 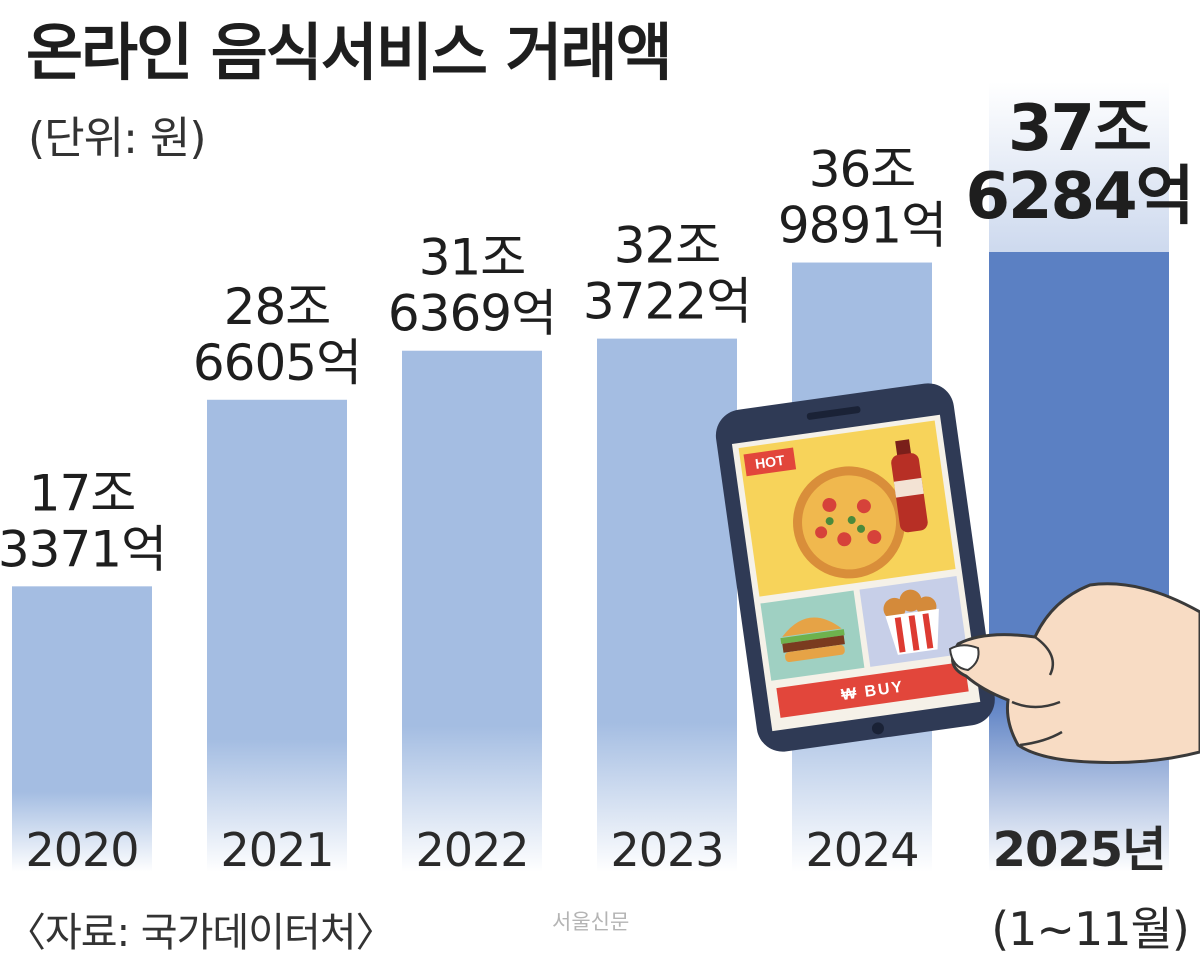 I want to click on pointing-hand-icon, so click(x=1074, y=673).